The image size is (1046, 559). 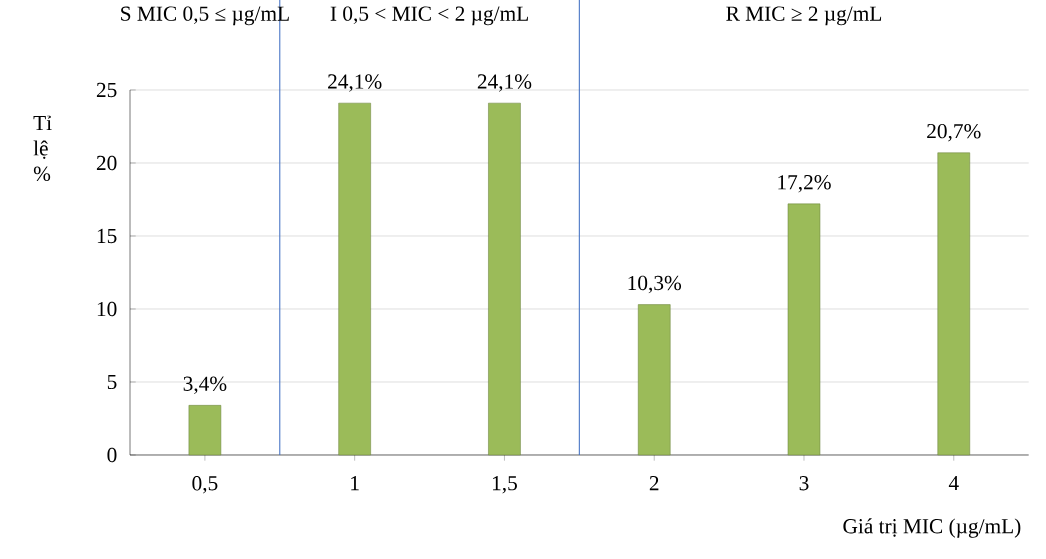 What do you see at coordinates (804, 16) in the screenshot?
I see `text: R MIC ≥ 2 µg/mL` at bounding box center [804, 16].